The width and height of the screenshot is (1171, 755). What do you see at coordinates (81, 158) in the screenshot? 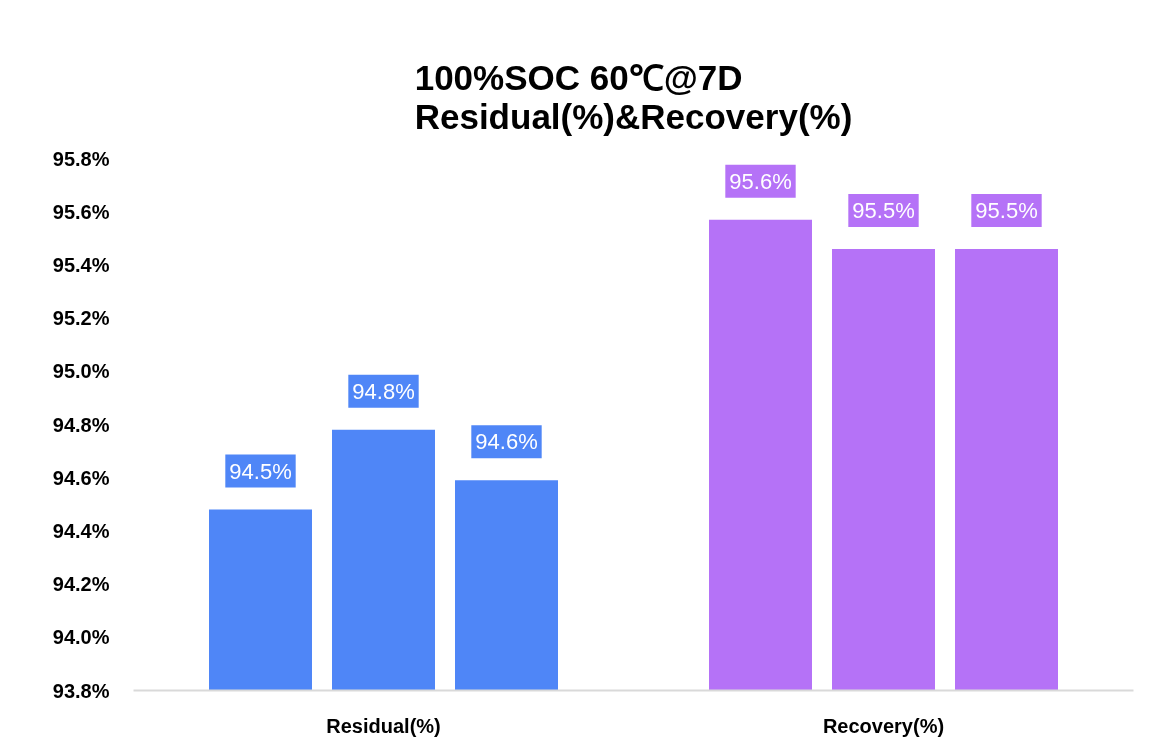
I see `y-tick-label: 95.8%` at bounding box center [81, 158].